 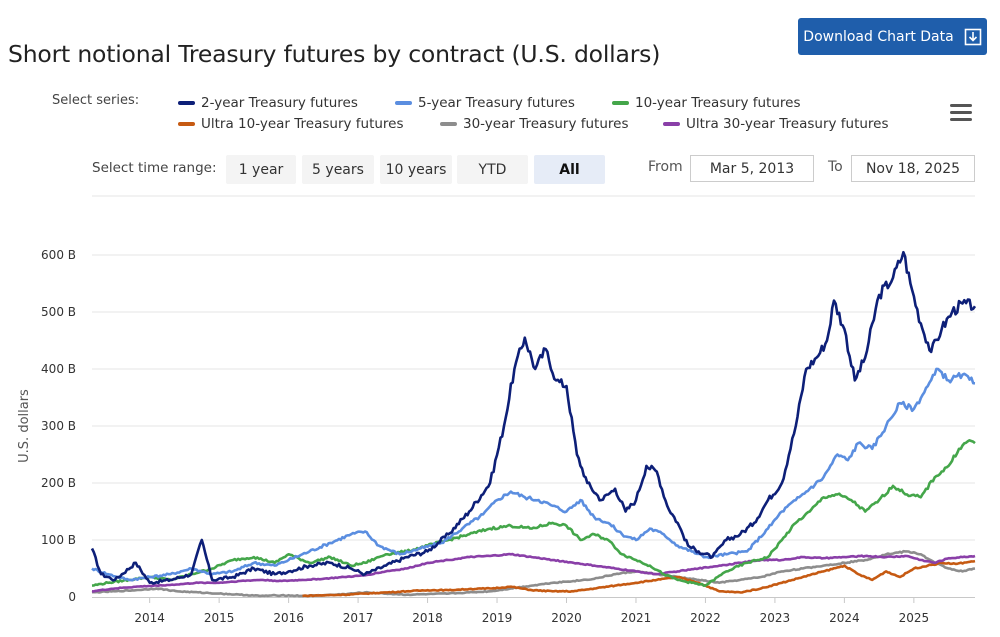 What do you see at coordinates (219, 618) in the screenshot?
I see `x-tick-label: 2015` at bounding box center [219, 618].